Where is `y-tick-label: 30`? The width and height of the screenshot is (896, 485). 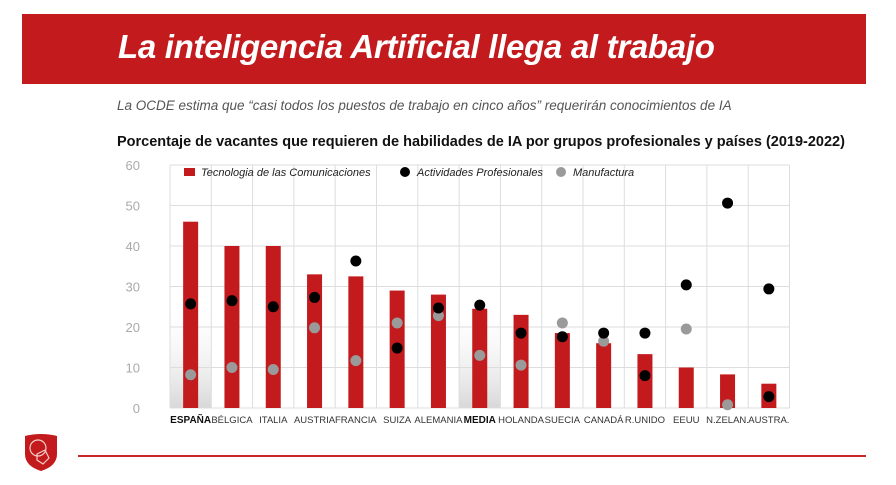 y-tick-label: 30 is located at coordinates (133, 287).